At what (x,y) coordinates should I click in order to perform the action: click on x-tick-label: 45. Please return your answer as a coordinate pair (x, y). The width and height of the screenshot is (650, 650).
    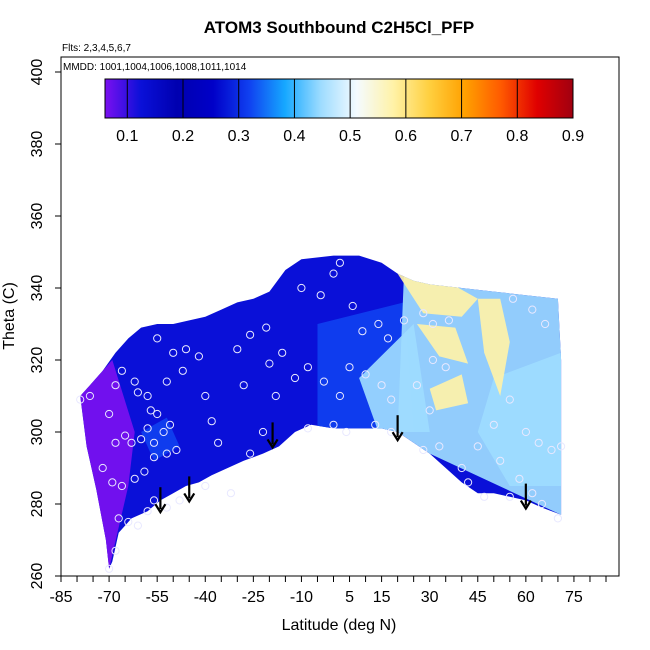
    Looking at the image, I should click on (478, 597).